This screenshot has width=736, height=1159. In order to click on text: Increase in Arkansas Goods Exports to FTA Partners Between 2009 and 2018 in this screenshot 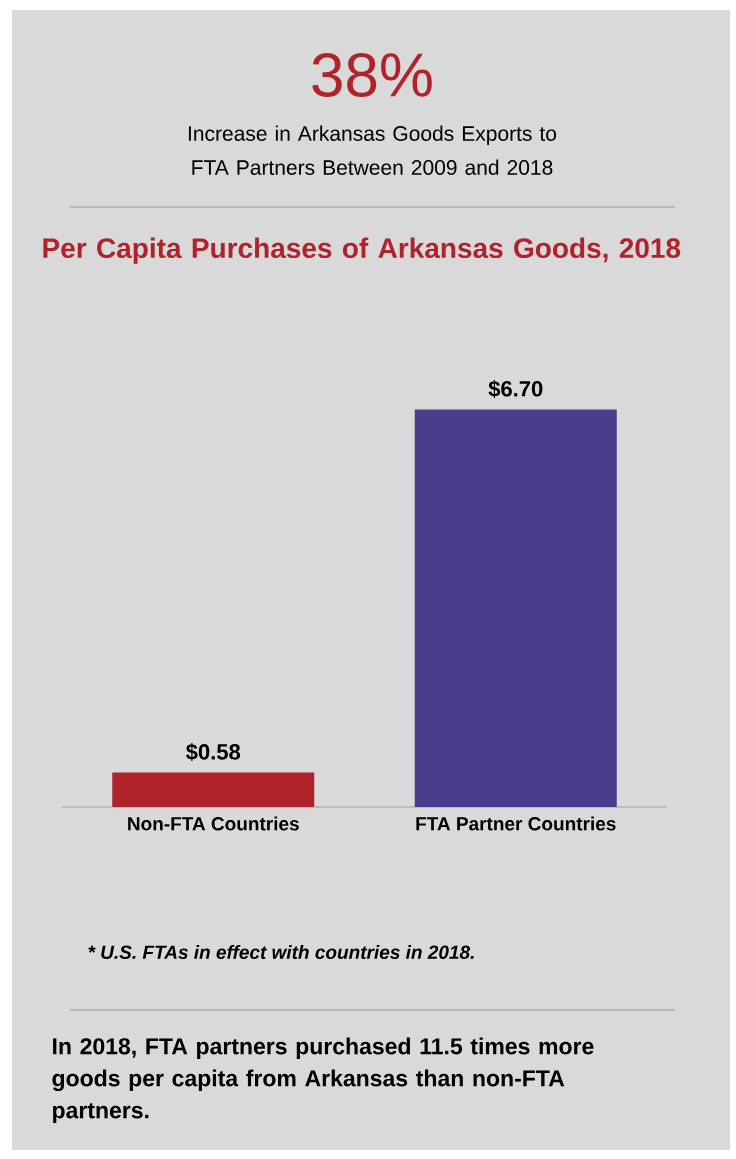, I will do `click(372, 150)`.